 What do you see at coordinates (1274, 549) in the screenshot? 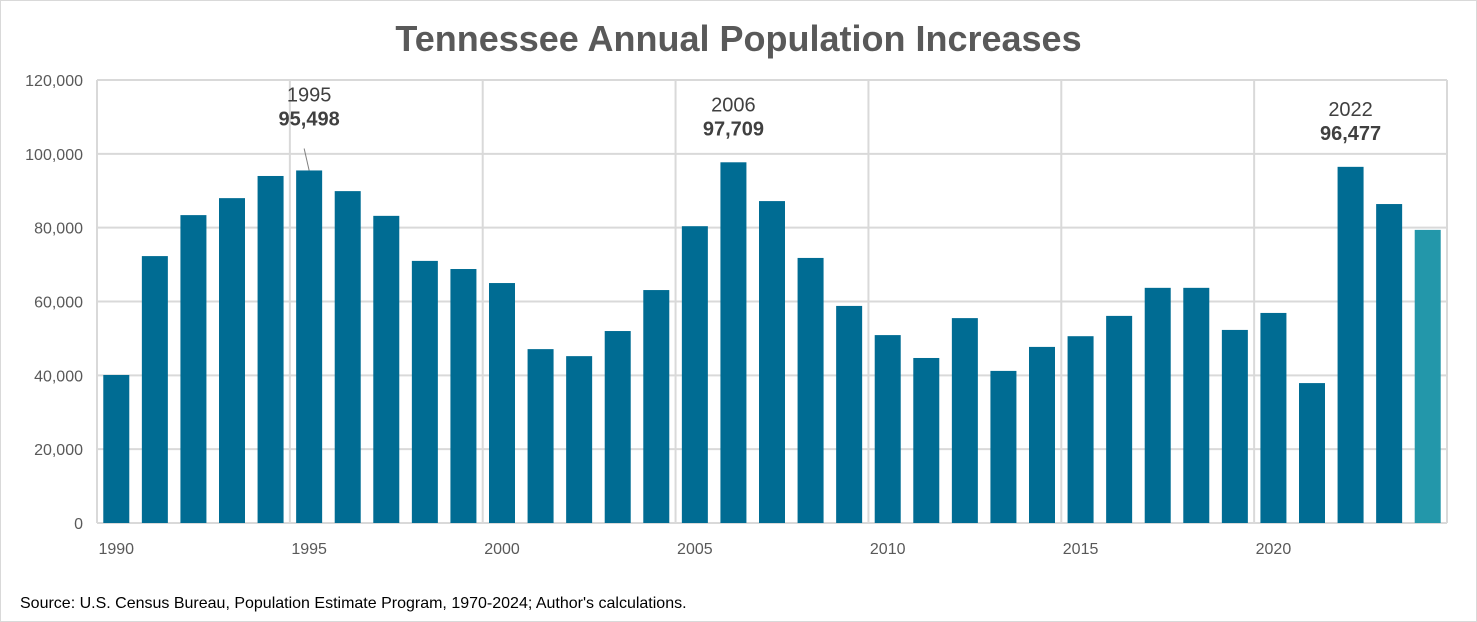
I see `x-tick-label: 2020` at bounding box center [1274, 549].